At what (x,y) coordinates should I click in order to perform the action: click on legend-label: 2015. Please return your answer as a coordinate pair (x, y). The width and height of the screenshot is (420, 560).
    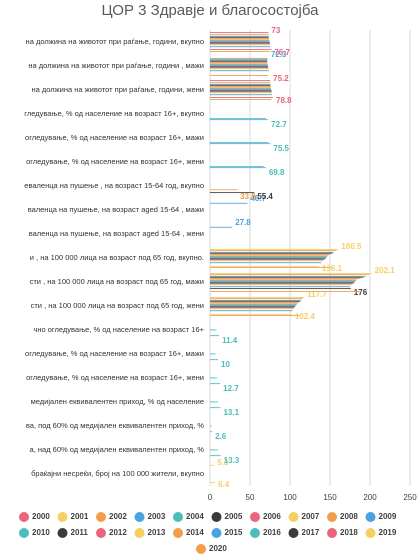
    Looking at the image, I should click on (234, 532).